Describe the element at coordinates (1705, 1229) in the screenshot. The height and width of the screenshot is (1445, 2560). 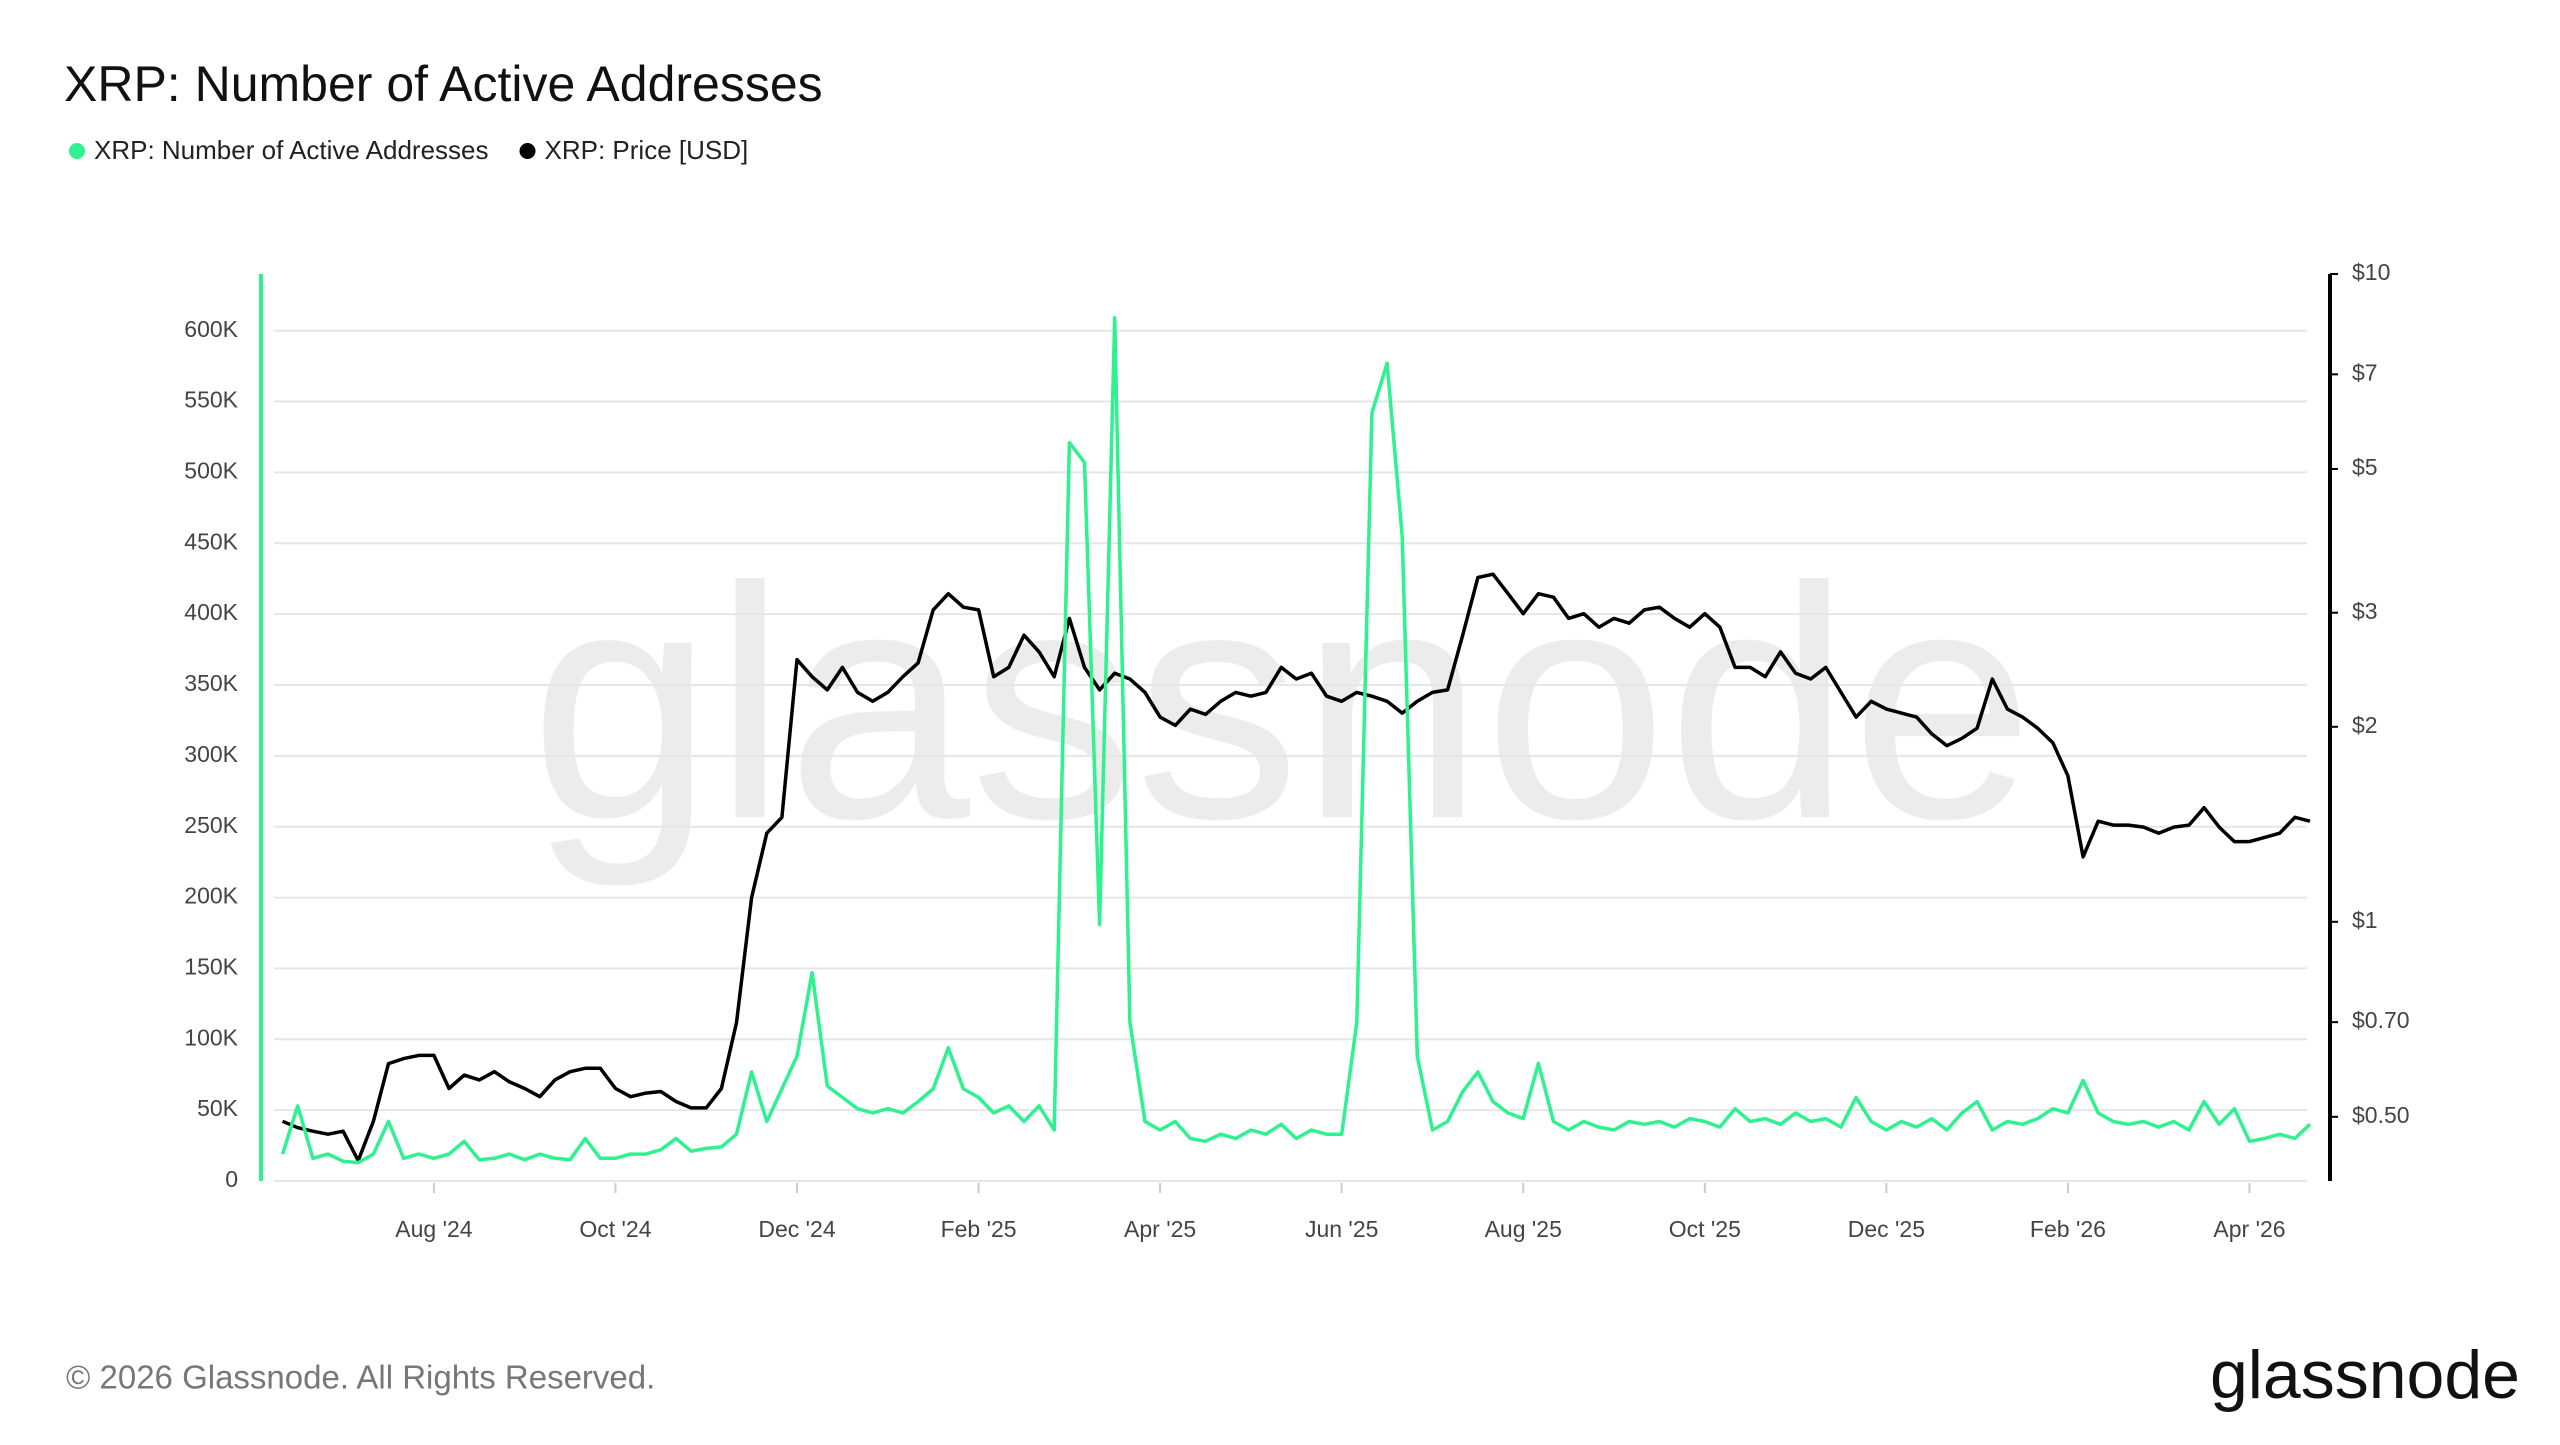
I see `x-tick-label: Oct '25` at that location.